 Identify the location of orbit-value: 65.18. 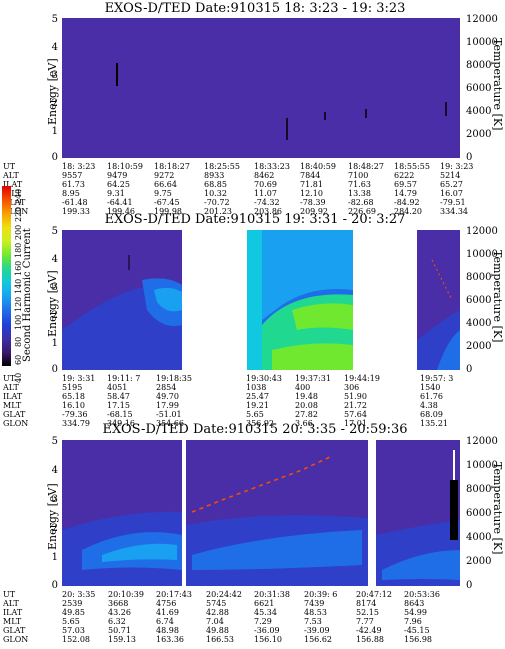
(73, 396).